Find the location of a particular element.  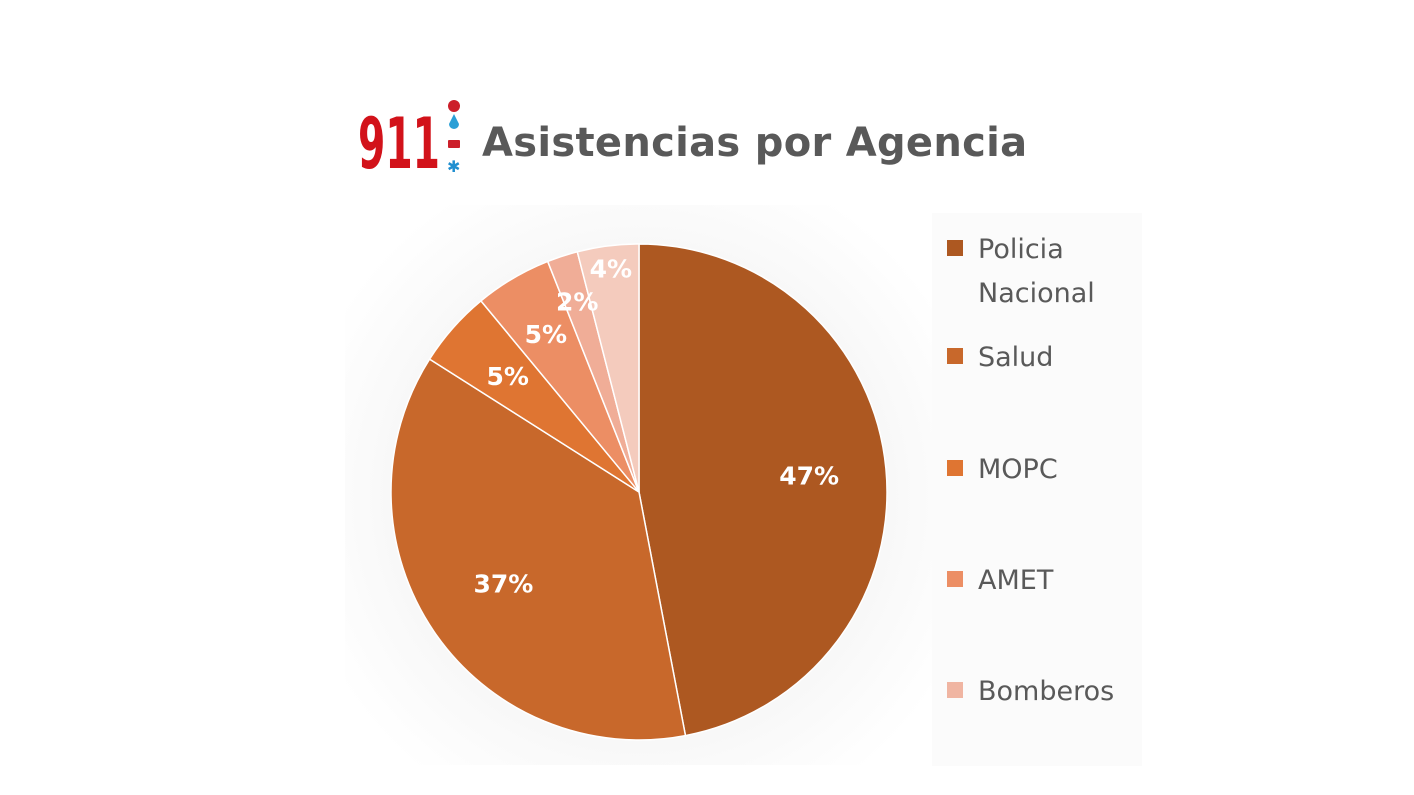

pie-labels: 47% 37% 5% 5% 2% 4% is located at coordinates (656, 426).